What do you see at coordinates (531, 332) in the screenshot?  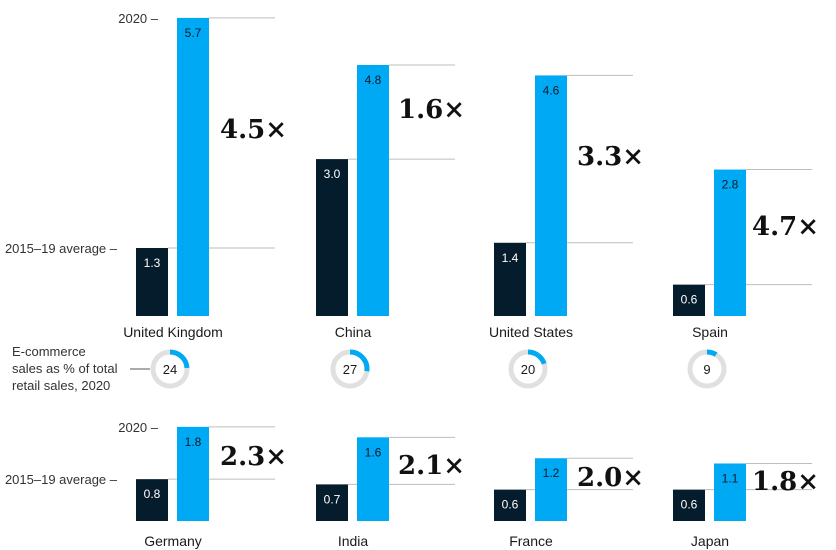 I see `category-label: United States` at bounding box center [531, 332].